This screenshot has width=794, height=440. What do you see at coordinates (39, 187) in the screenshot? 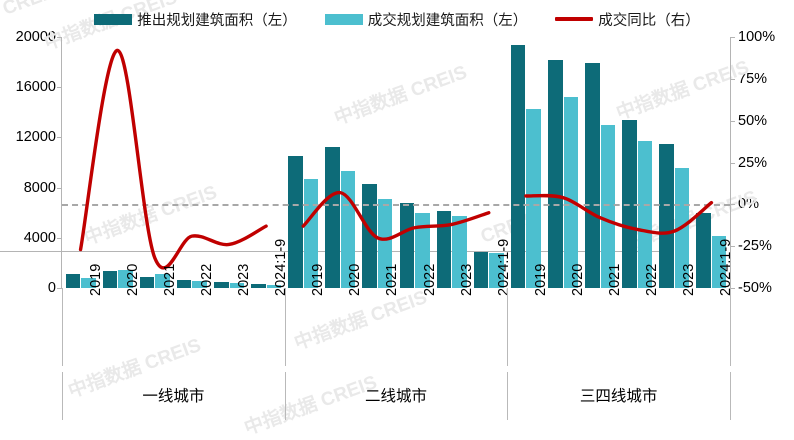
I see `left-axis-tick-label: 8000` at bounding box center [39, 187].